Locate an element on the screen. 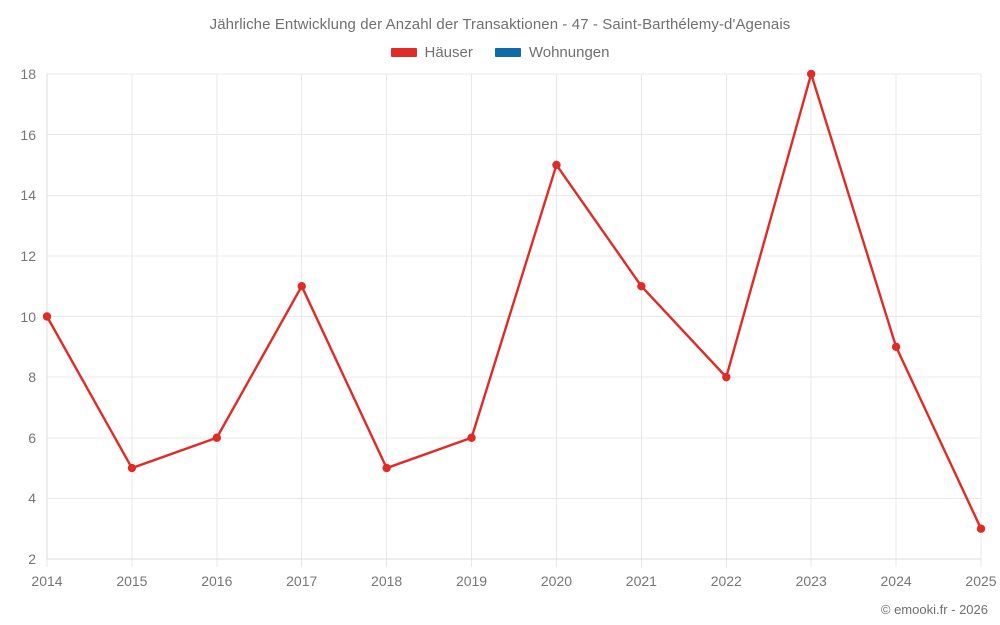 This screenshot has width=1000, height=625. y-axis-tick-label: 14 is located at coordinates (28, 195).